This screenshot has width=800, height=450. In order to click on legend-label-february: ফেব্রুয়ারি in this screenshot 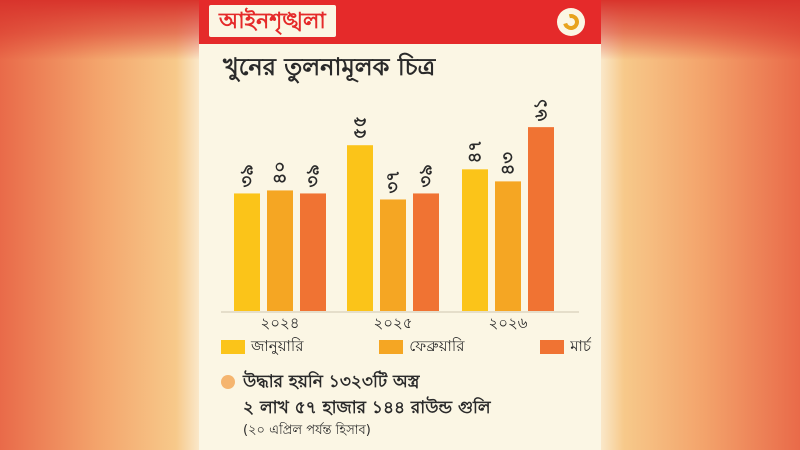, I will do `click(437, 345)`.